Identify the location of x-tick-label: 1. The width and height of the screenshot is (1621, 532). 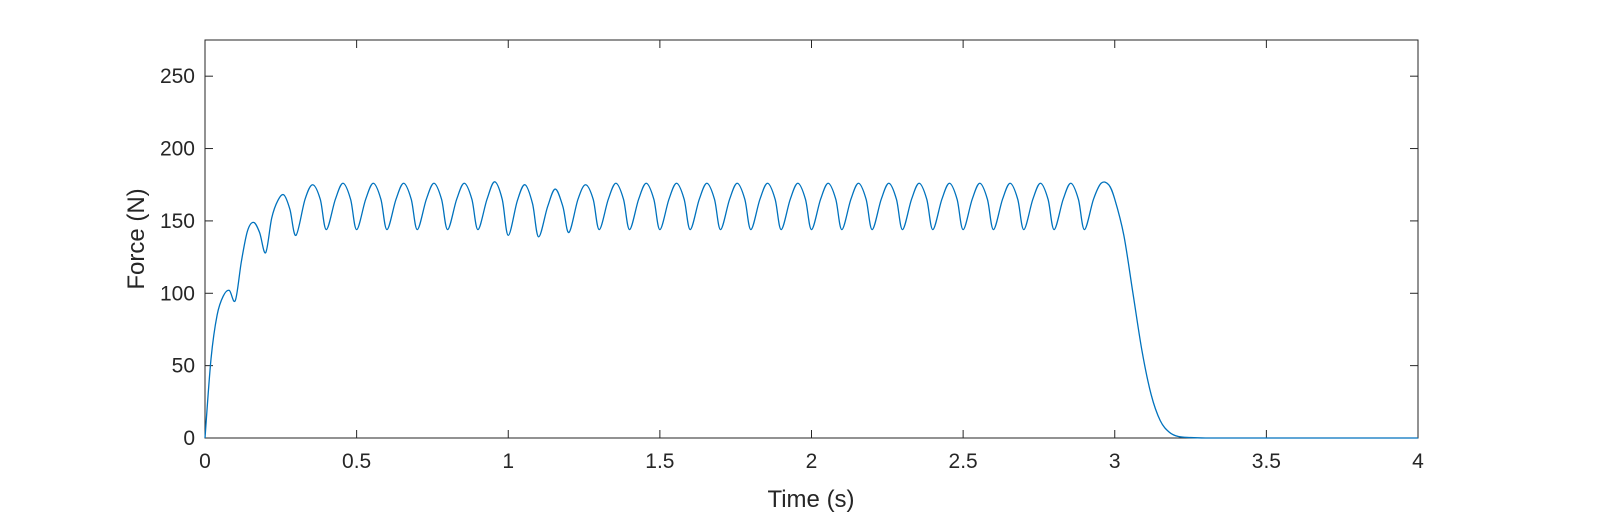
(508, 461).